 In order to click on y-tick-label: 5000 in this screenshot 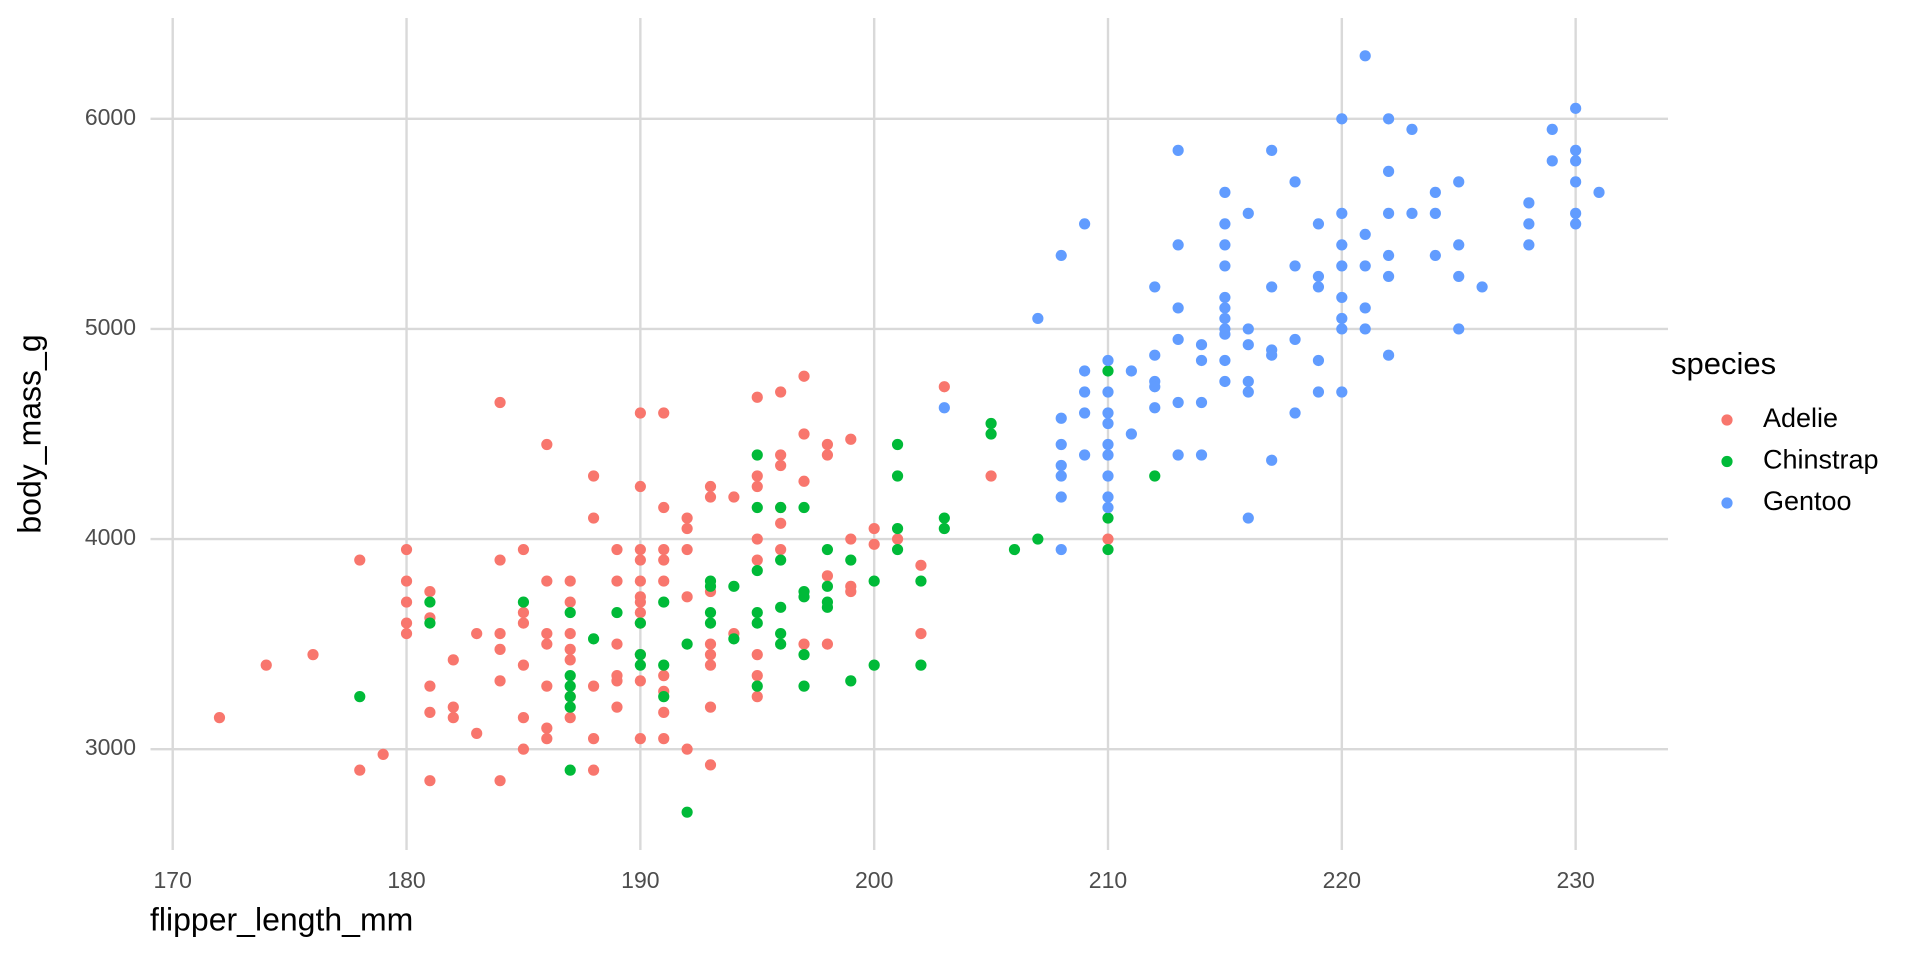, I will do `click(110, 327)`.